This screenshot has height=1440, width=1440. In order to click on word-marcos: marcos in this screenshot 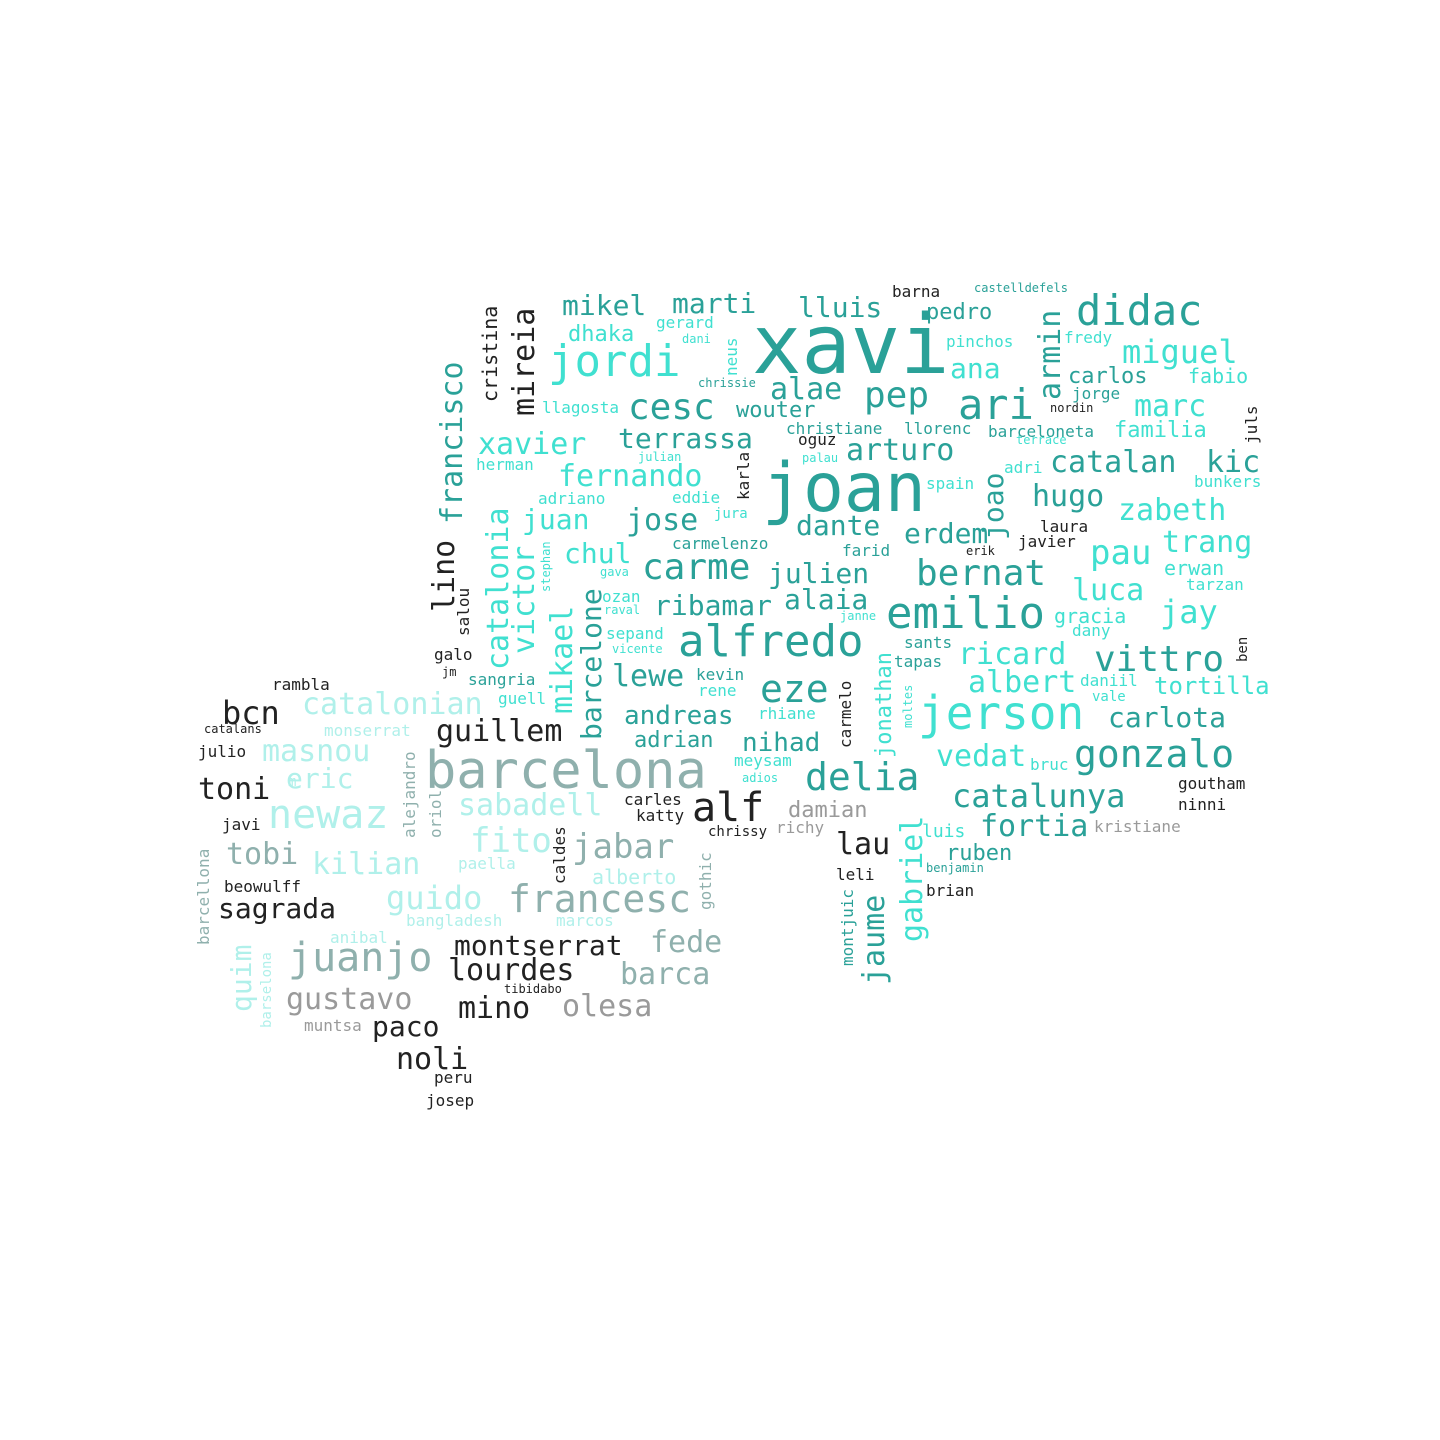, I will do `click(585, 920)`.